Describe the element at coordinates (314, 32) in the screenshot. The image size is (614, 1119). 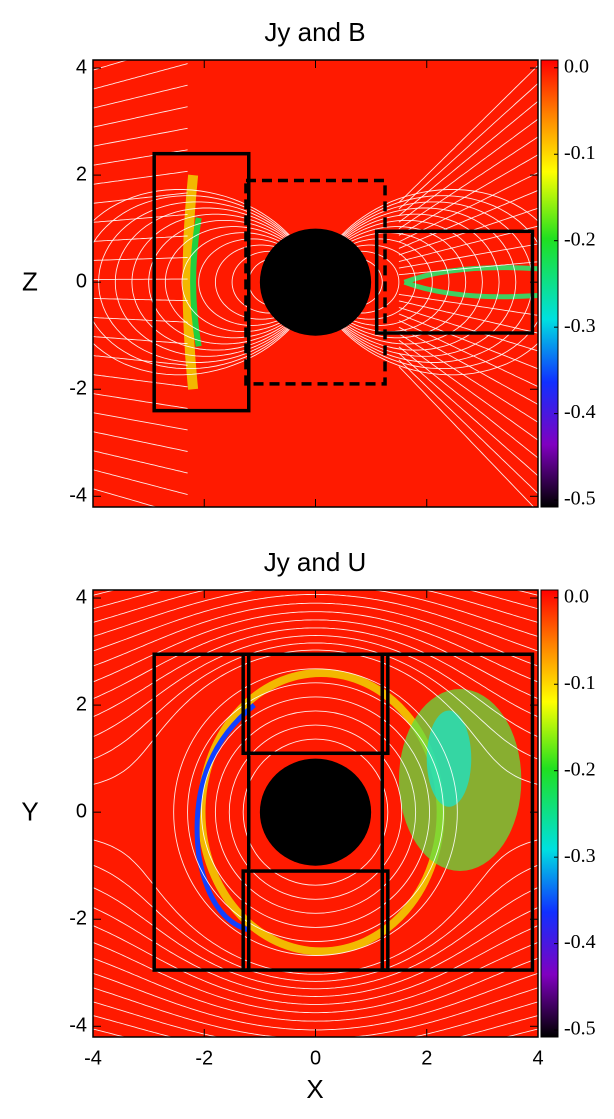
I see `panel-title: Jy and B` at that location.